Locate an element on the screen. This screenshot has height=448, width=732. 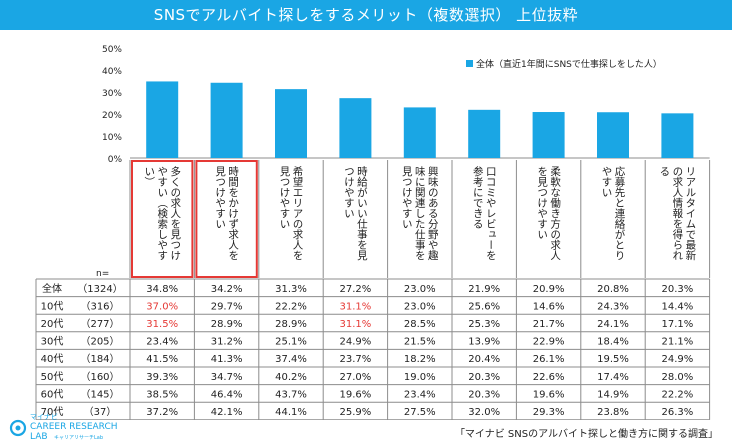
logo-mark-icon is located at coordinates (18, 428).